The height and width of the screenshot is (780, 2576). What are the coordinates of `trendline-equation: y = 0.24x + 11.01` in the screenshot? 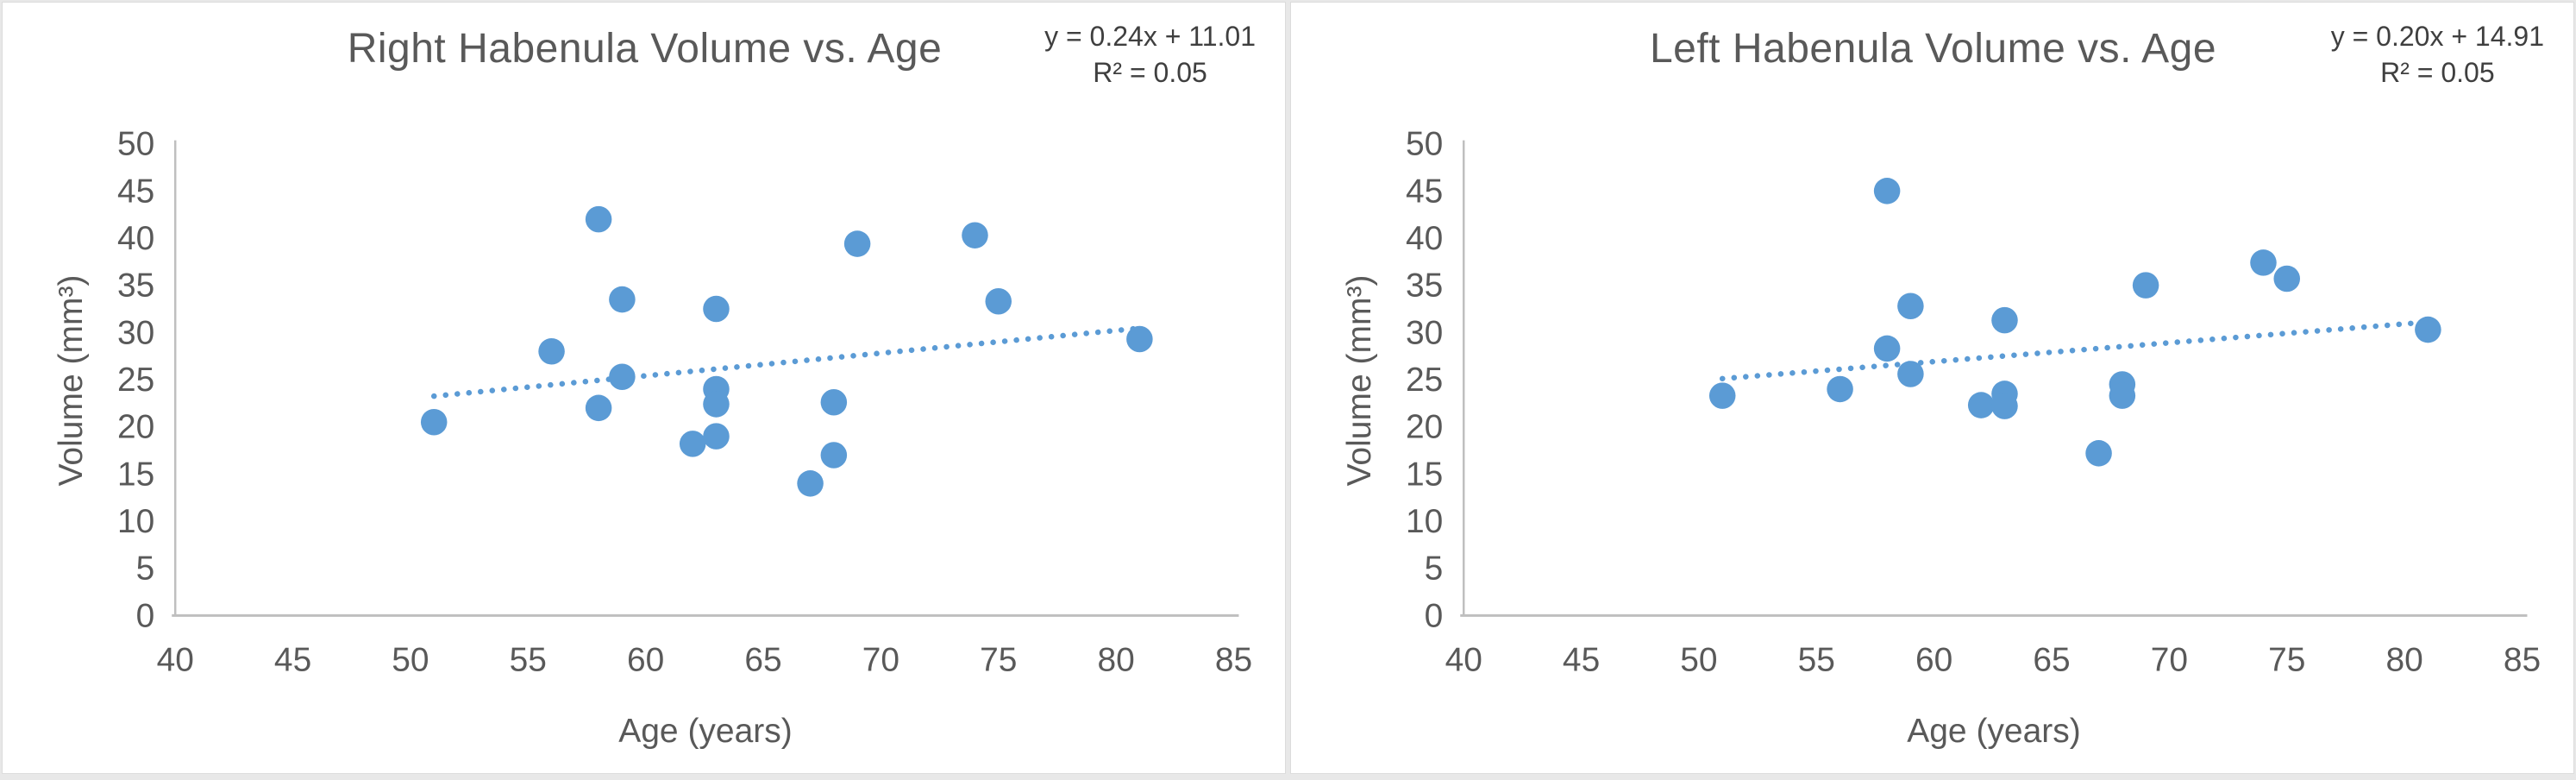 It's located at (1150, 36).